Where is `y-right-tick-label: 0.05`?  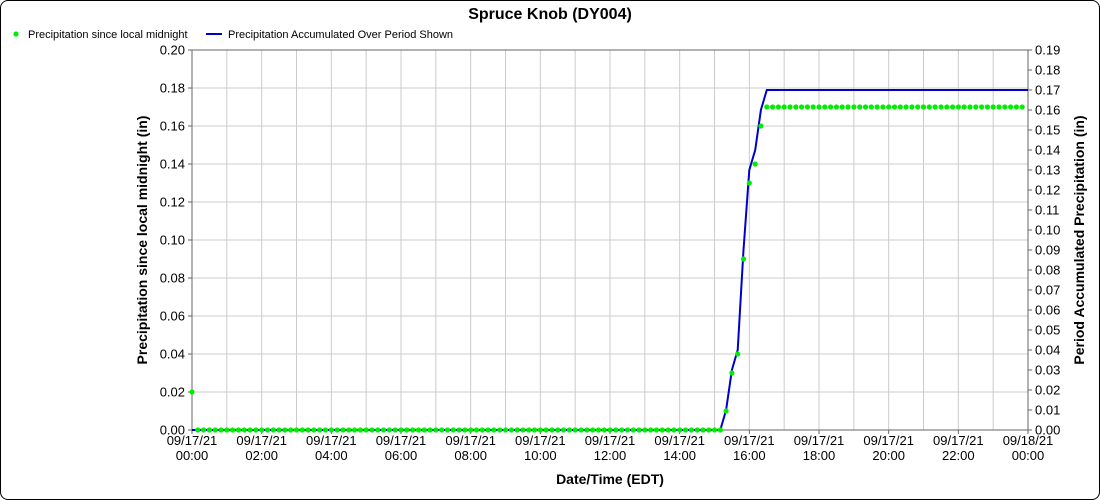
y-right-tick-label: 0.05 is located at coordinates (1047, 330).